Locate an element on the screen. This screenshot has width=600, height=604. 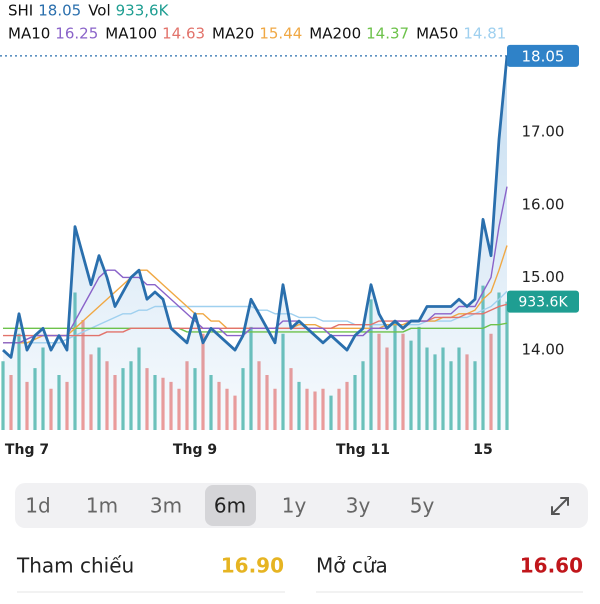
y-tick-label: 15.00 is located at coordinates (543, 277).